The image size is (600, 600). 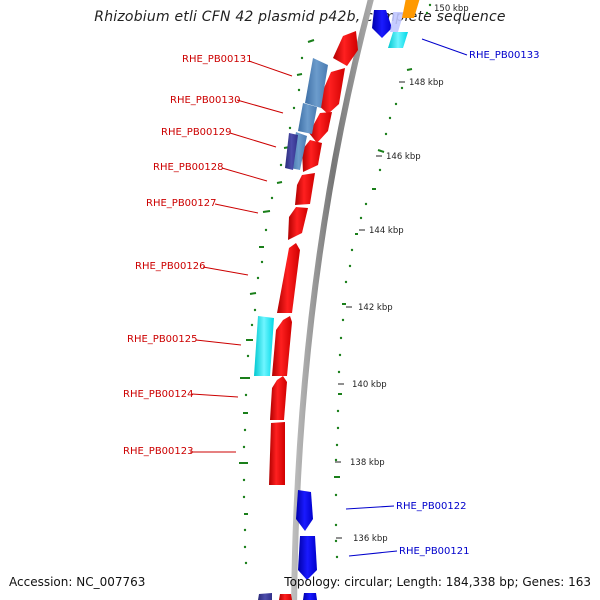 What do you see at coordinates (181, 203) in the screenshot?
I see `gene-label-rhe-pb00127: RHE_PB00127` at bounding box center [181, 203].